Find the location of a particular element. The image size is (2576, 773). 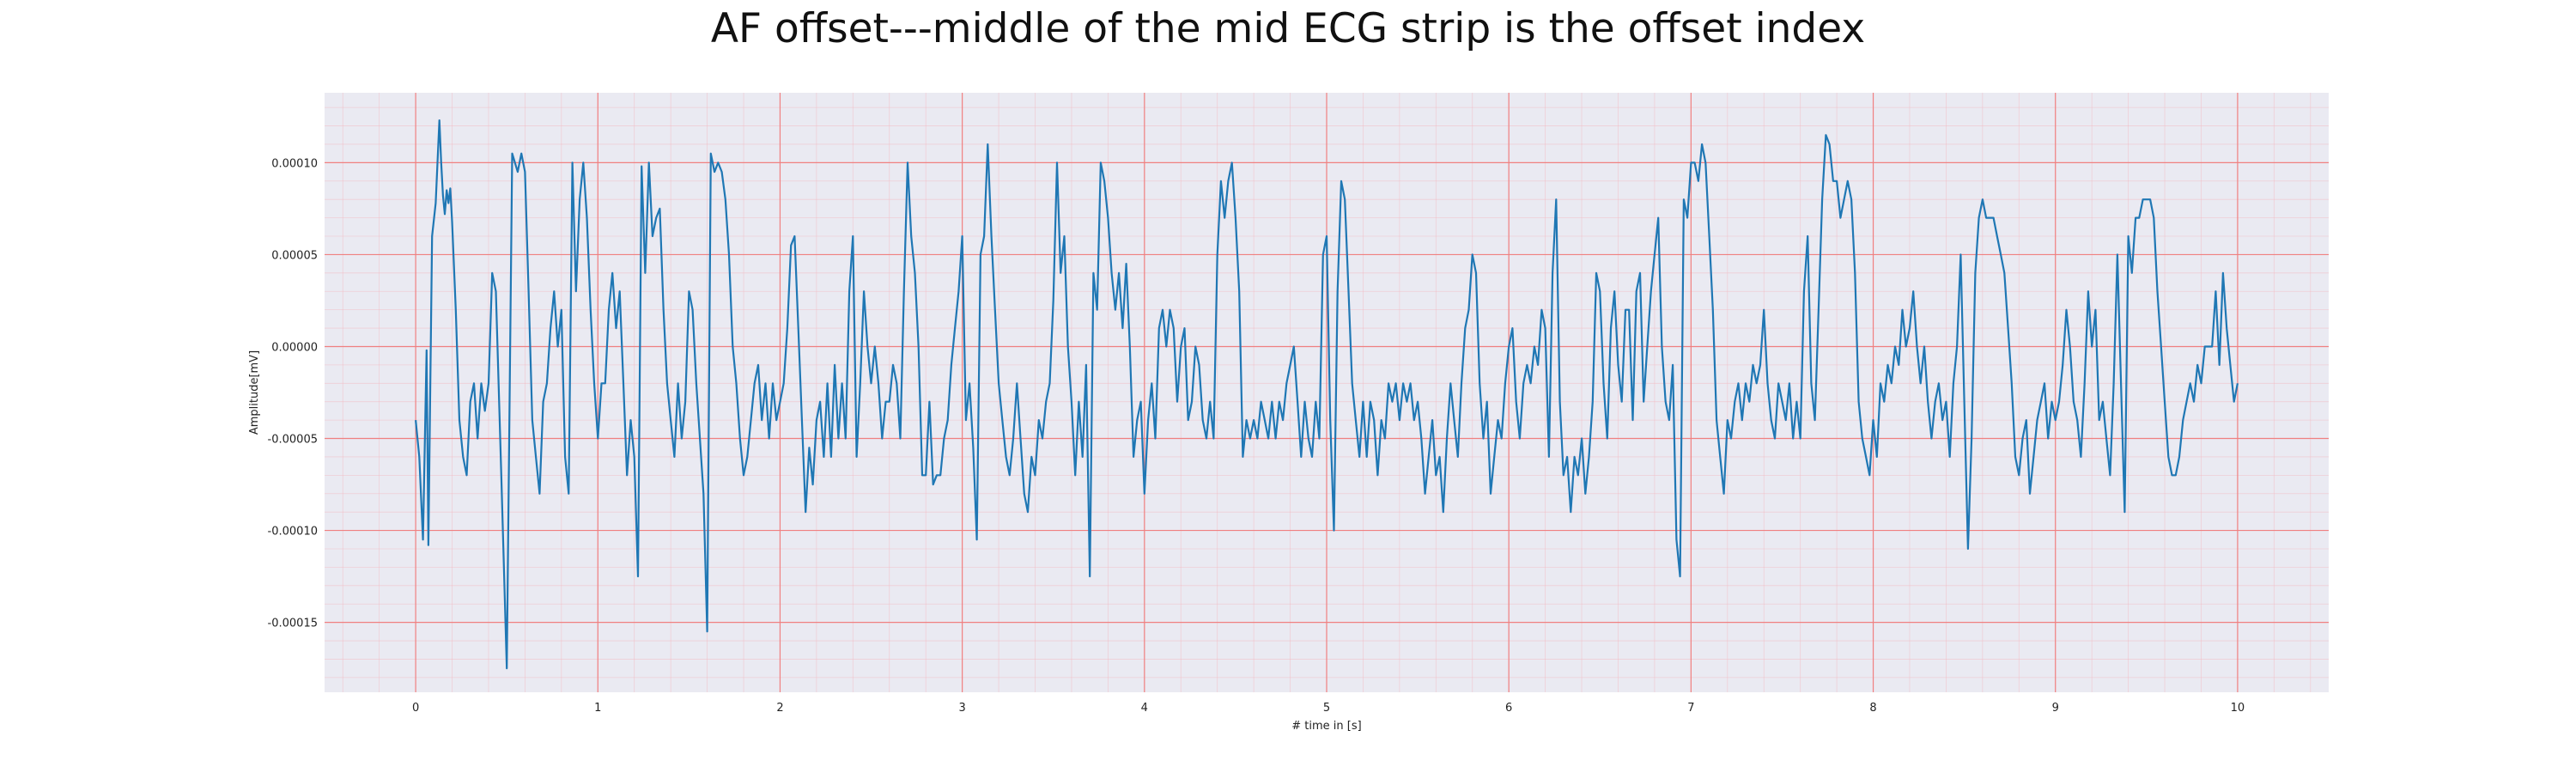

x-axis: 0 1 2 3 4 5 6 7 8 9 10 is located at coordinates (1328, 708).